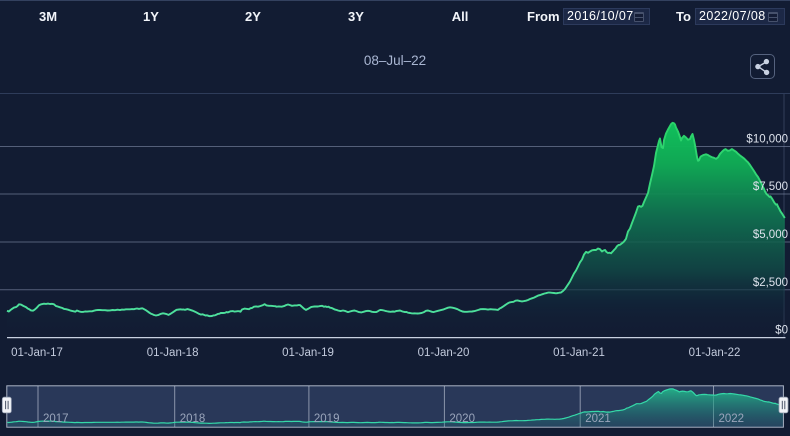  Describe the element at coordinates (462, 419) in the screenshot. I see `svg-text: 2020` at that location.